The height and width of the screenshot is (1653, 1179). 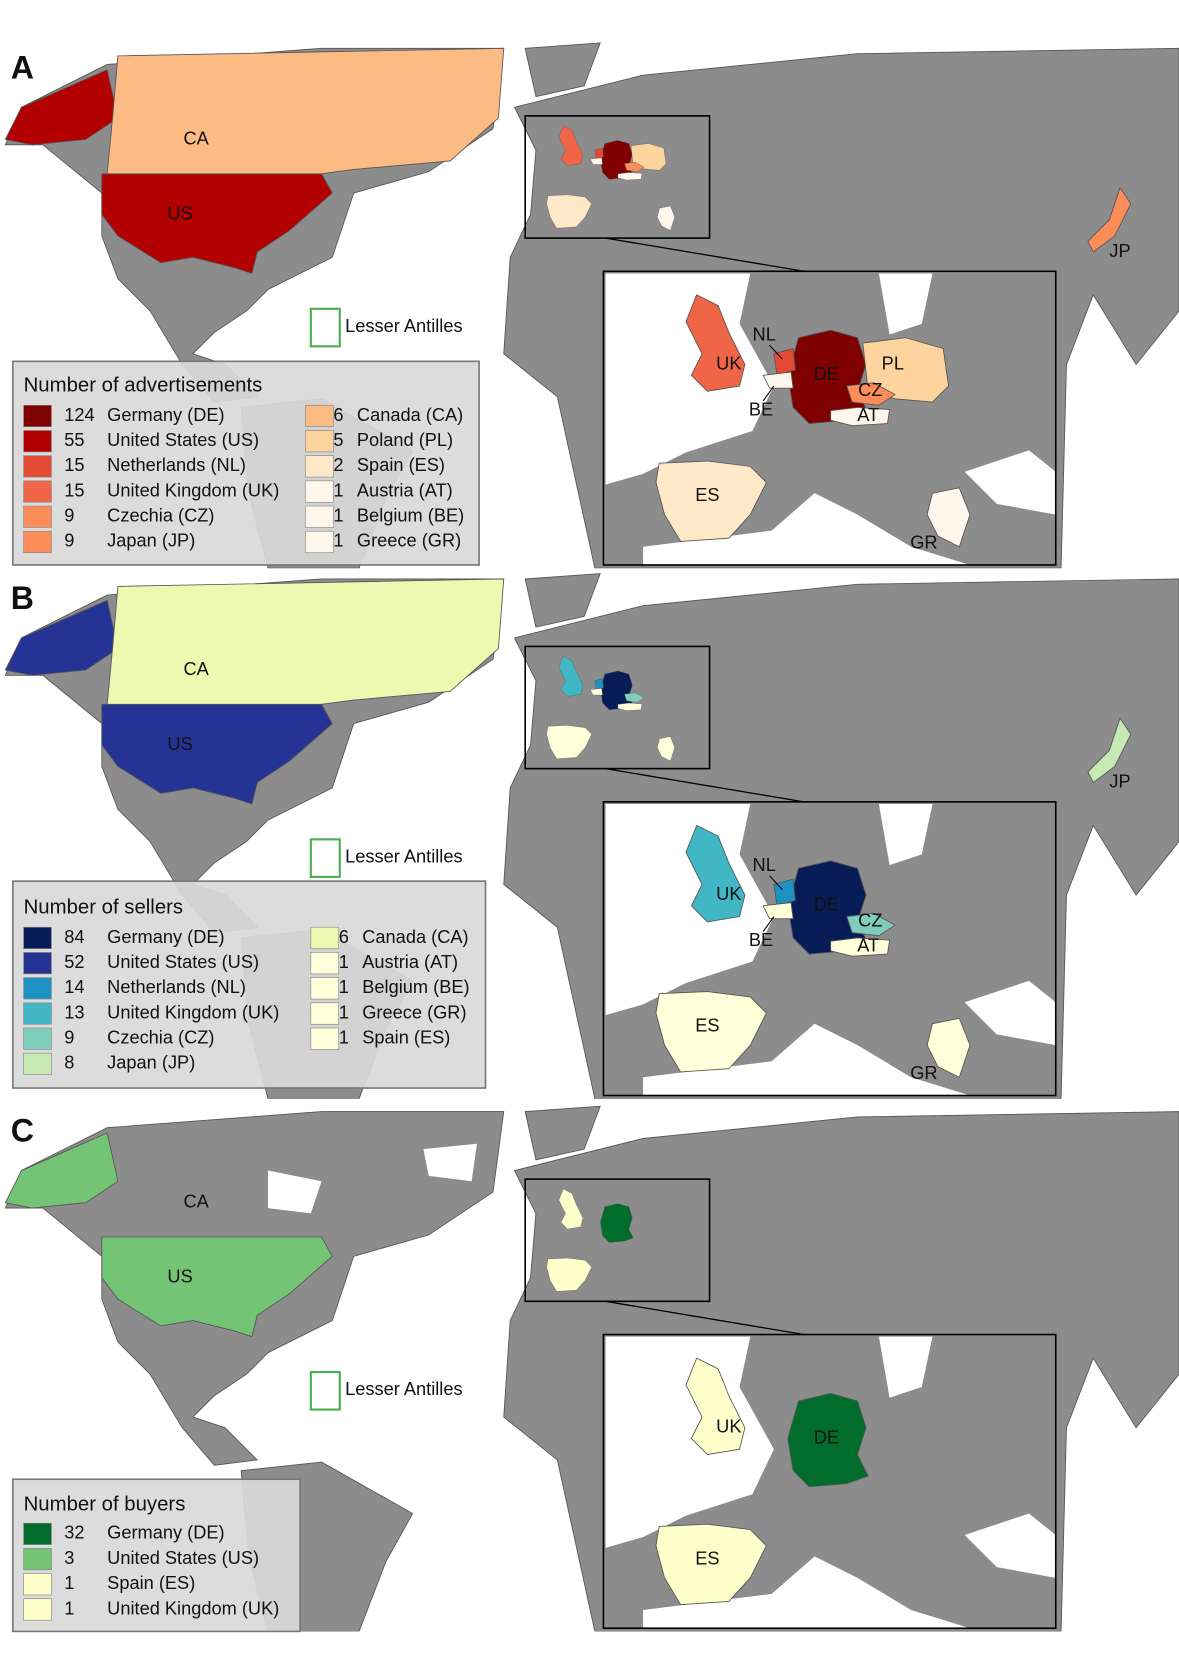 What do you see at coordinates (160, 516) in the screenshot?
I see `legend-country: Czechia (CZ)` at bounding box center [160, 516].